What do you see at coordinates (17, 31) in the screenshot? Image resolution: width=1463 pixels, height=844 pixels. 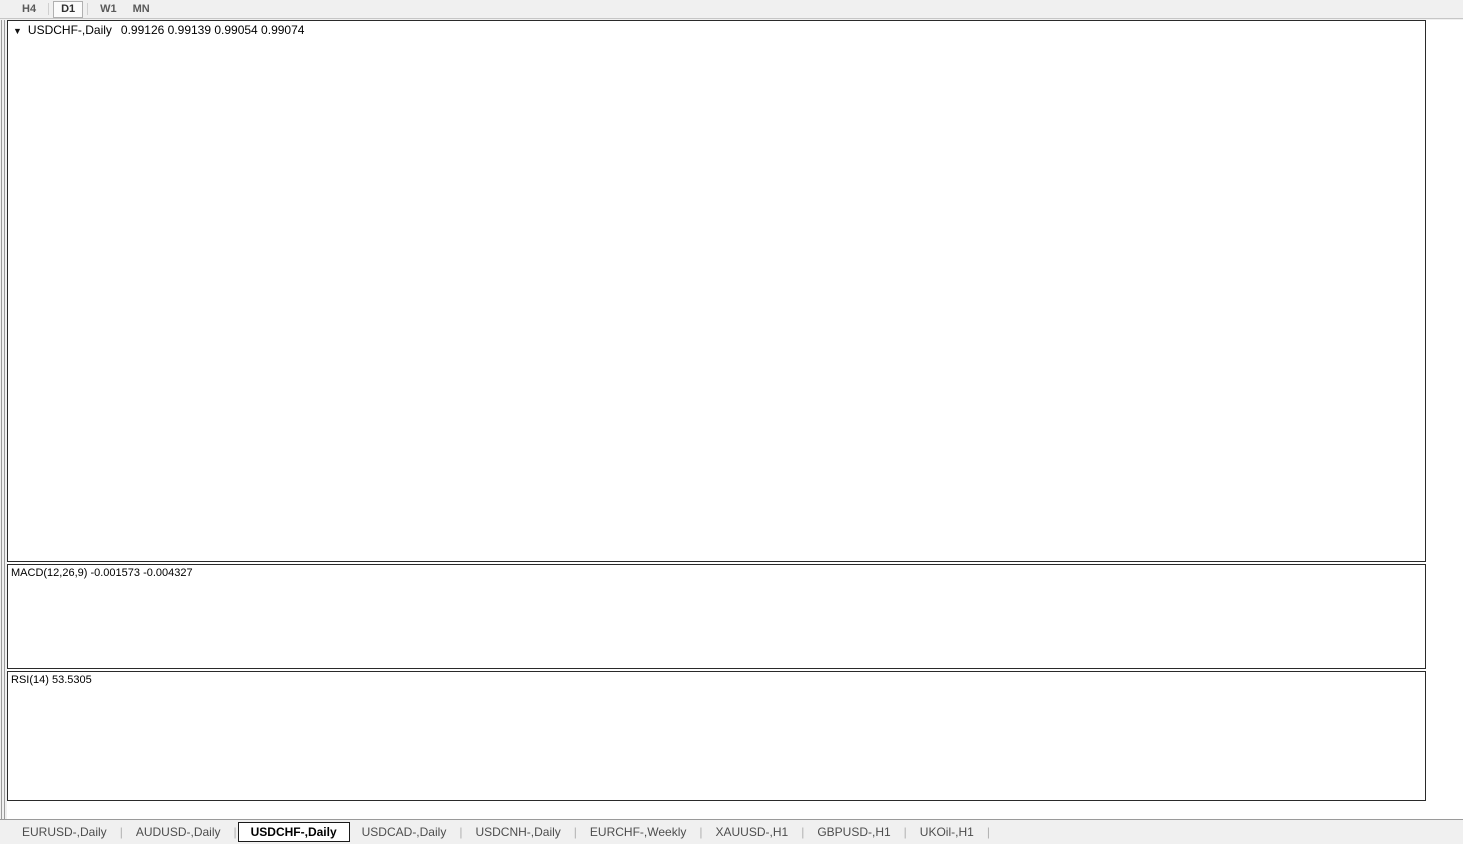 I see `chart-dropdown-icon: ▼` at bounding box center [17, 31].